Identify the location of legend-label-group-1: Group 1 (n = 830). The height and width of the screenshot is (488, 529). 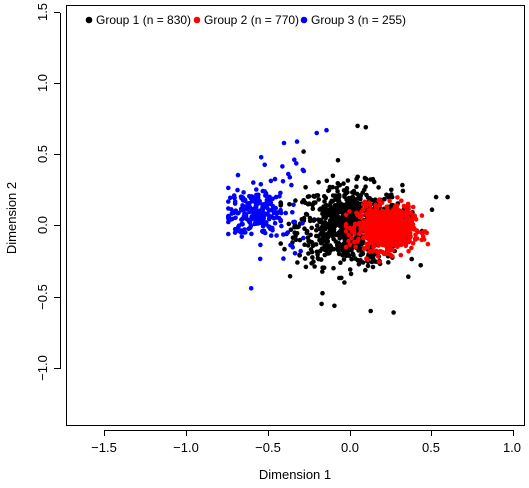
(143, 20).